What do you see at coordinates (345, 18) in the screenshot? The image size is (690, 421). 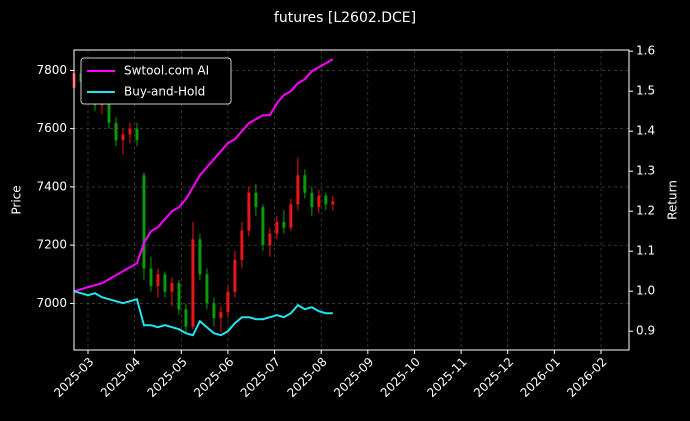 I see `chart-title: futures [L2602.DCE]` at bounding box center [345, 18].